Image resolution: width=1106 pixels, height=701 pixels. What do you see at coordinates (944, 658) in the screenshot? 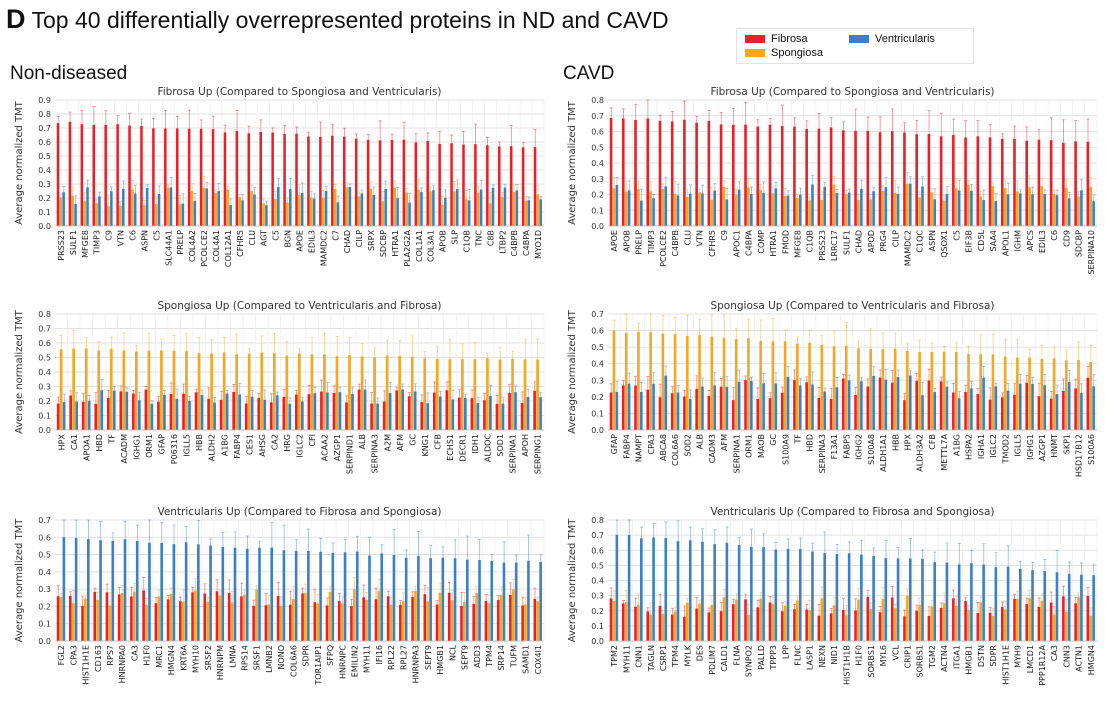
I see `x-tick-label: ACTN4` at bounding box center [944, 658].